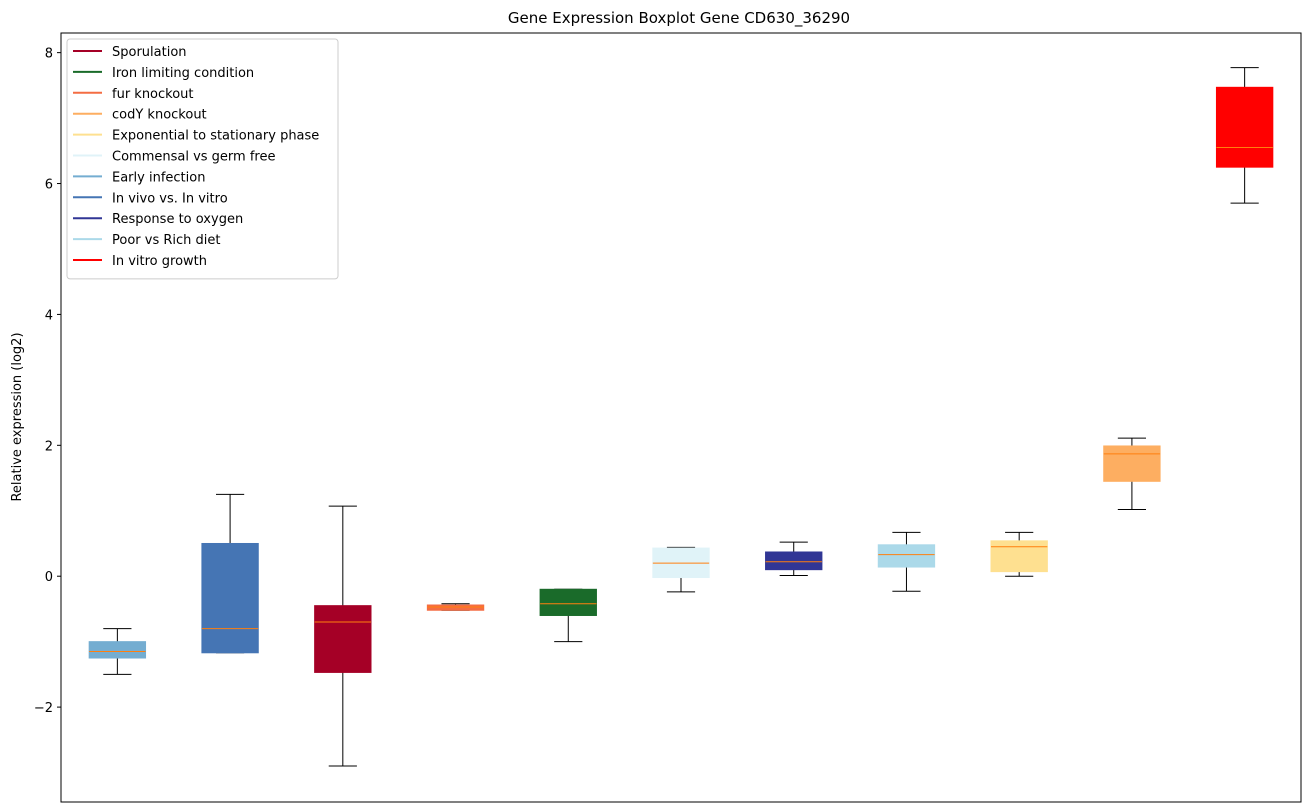 Image resolution: width=1309 pixels, height=812 pixels. Describe the element at coordinates (49, 54) in the screenshot. I see `y-tick-label: 8` at that location.